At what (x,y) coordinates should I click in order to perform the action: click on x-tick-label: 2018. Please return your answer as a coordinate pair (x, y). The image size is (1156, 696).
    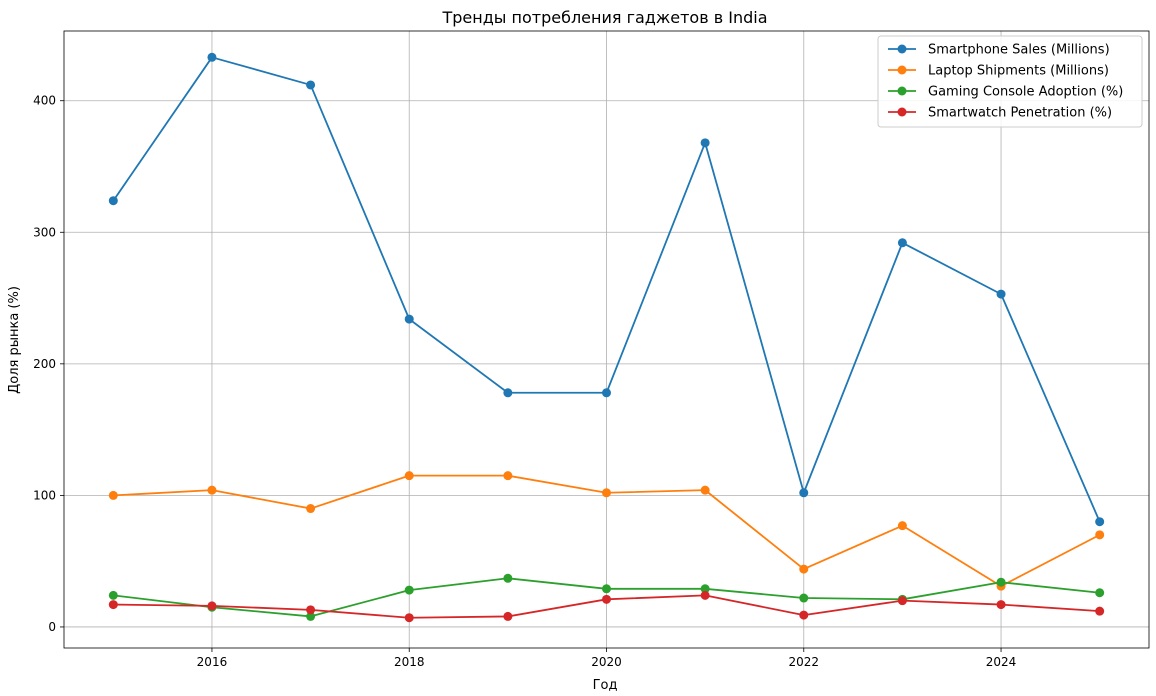
    Looking at the image, I should click on (409, 662).